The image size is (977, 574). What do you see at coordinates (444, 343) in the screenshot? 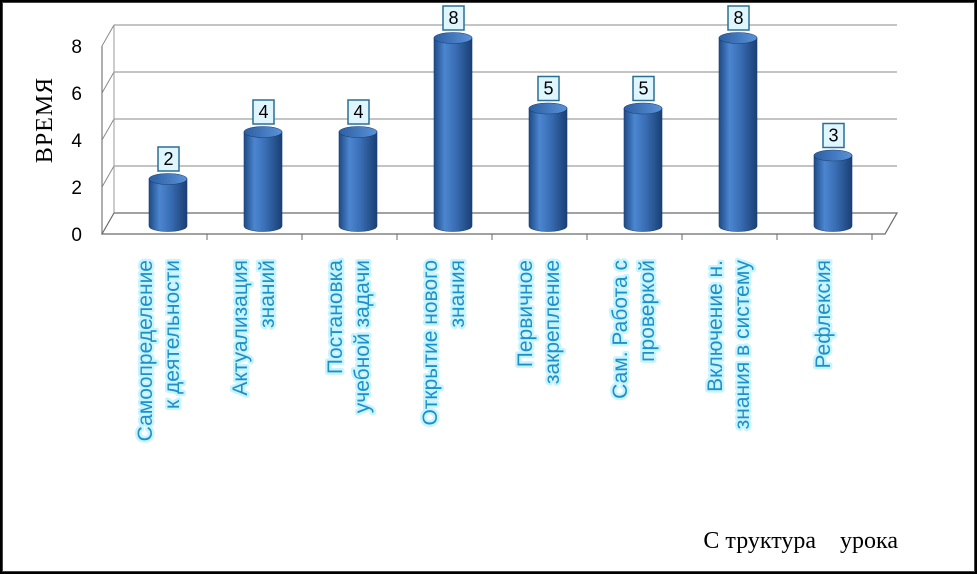
I see `x-category-label: Открытие нового знания` at bounding box center [444, 343].